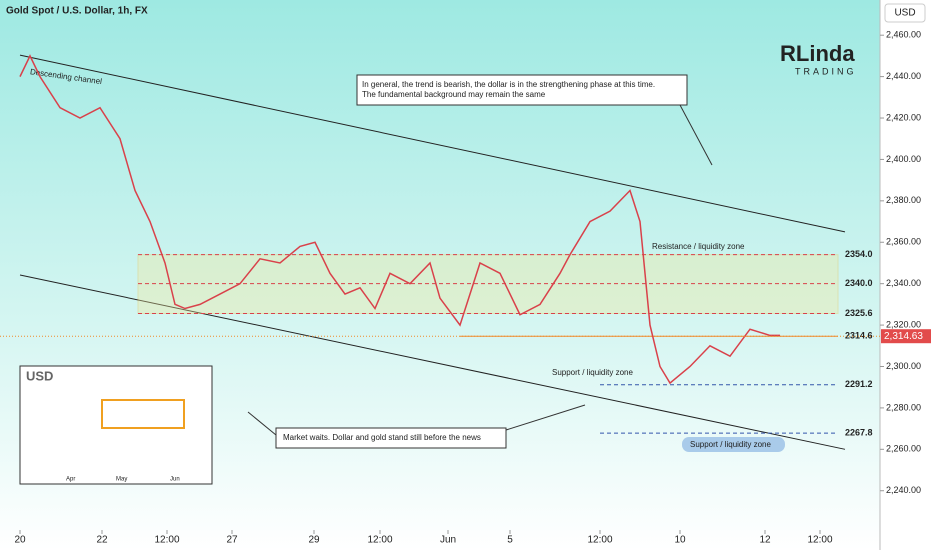  Describe the element at coordinates (143, 414) in the screenshot. I see `inset-box` at that location.